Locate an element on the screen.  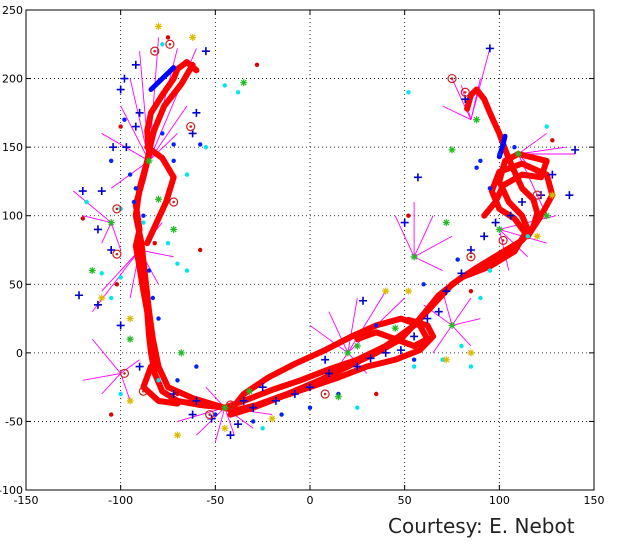
y-tick-label: -100 is located at coordinates (11, 490).